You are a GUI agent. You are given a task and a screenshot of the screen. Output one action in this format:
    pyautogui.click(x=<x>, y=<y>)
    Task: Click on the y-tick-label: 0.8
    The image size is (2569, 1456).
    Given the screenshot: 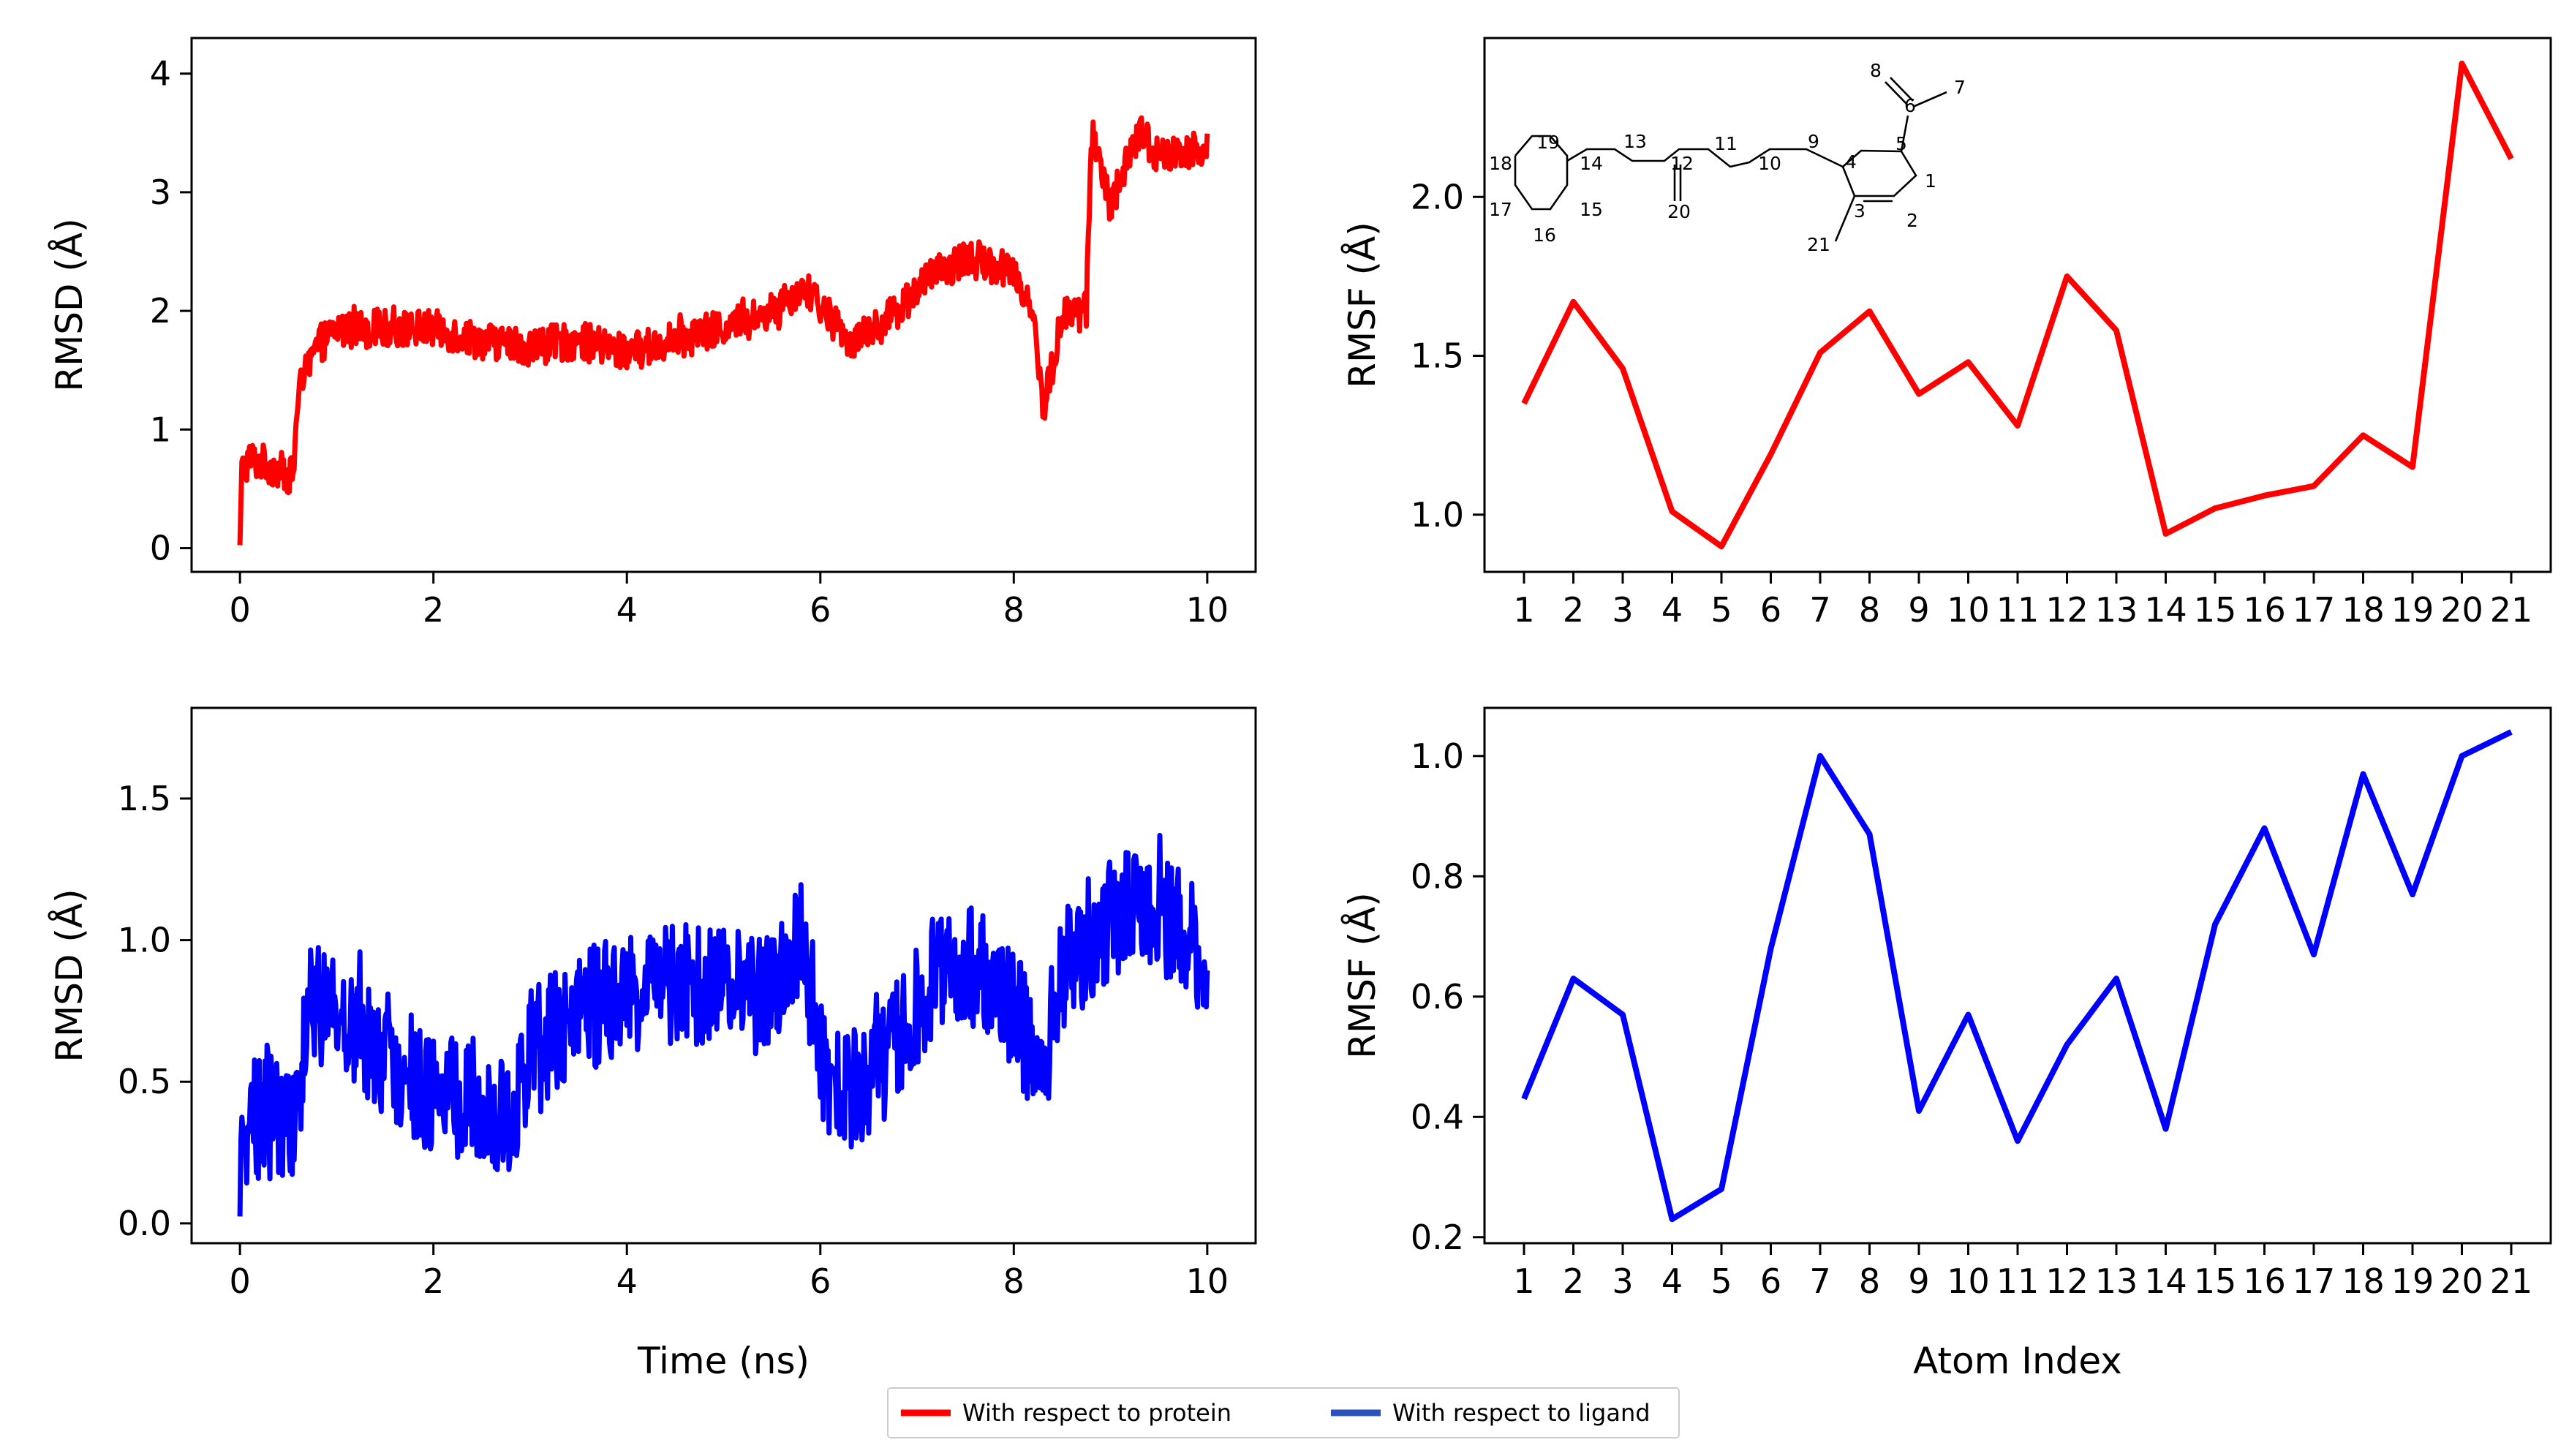 What is the action you would take?
    pyautogui.click(x=1437, y=876)
    